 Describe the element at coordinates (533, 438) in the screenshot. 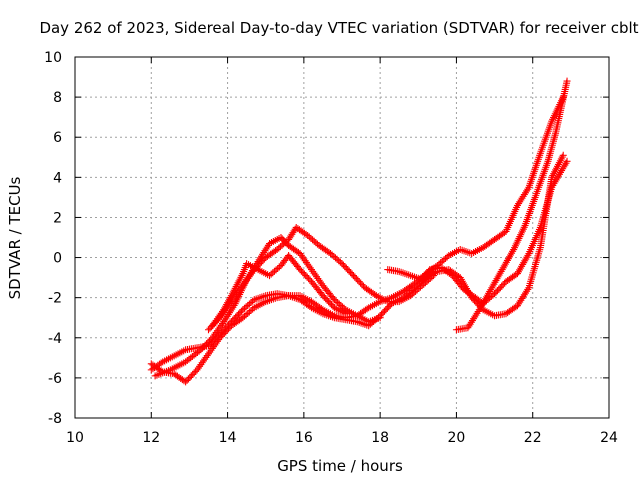

I see `x-tick-label: 22` at that location.